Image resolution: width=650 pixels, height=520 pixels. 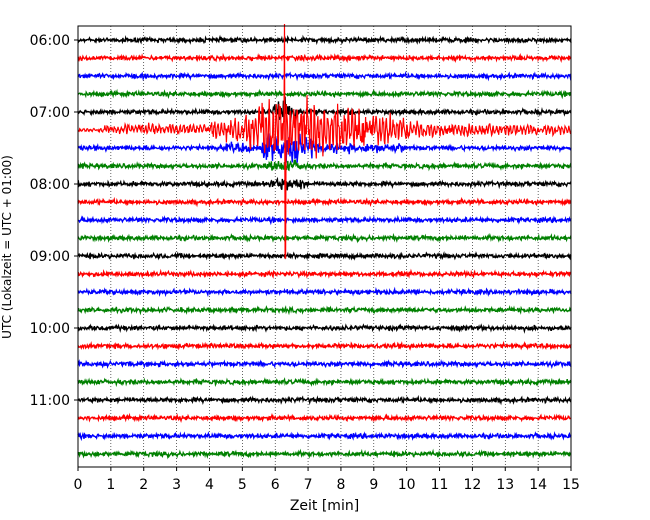 I want to click on y-tick-label: 10:00, so click(x=50, y=329).